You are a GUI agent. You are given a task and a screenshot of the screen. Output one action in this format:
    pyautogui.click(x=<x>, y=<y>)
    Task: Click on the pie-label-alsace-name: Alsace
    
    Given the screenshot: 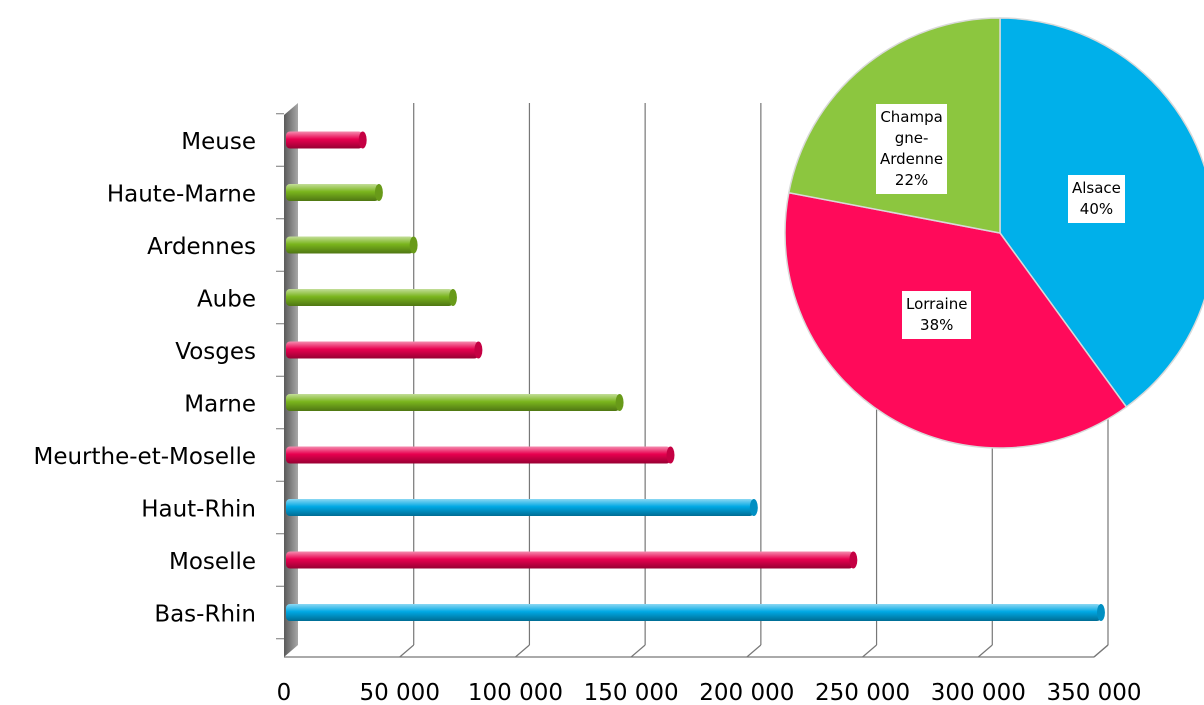 What is the action you would take?
    pyautogui.click(x=1096, y=188)
    